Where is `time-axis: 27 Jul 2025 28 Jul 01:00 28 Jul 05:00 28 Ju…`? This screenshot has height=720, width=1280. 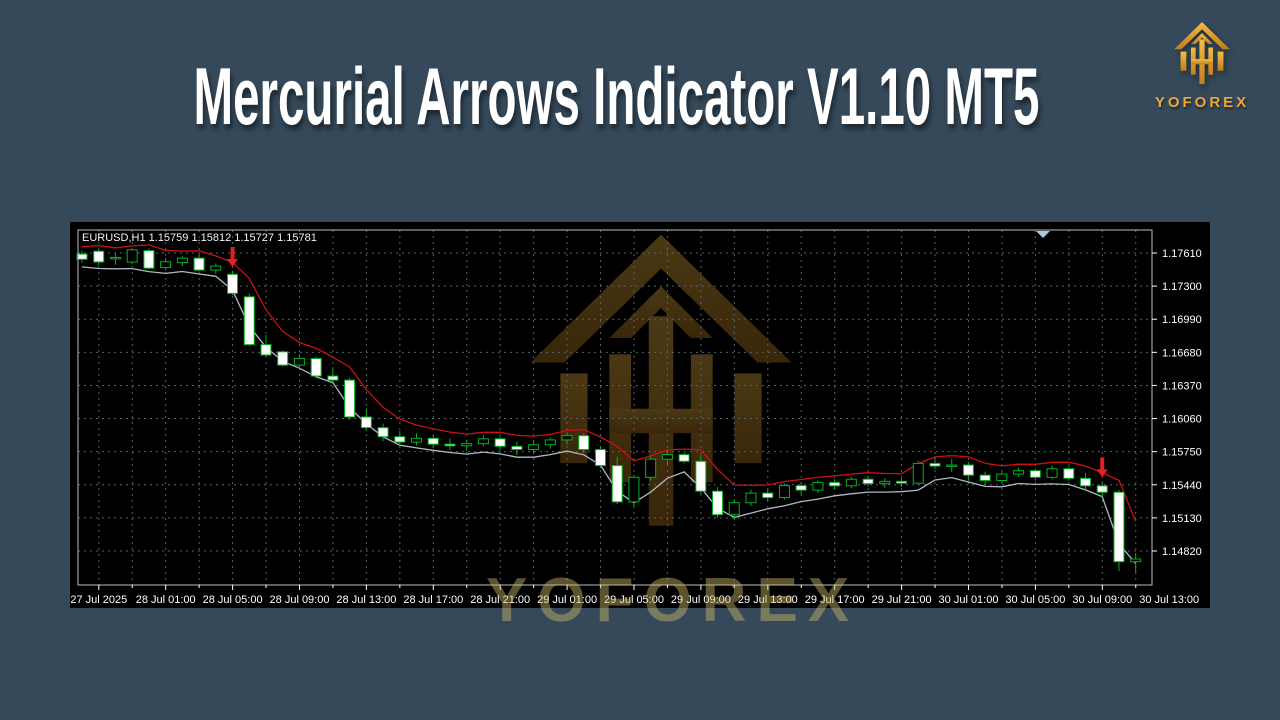
time-axis: 27 Jul 2025 28 Jul 01:00 28 Jul 05:00 28 Ju… is located at coordinates (634, 595).